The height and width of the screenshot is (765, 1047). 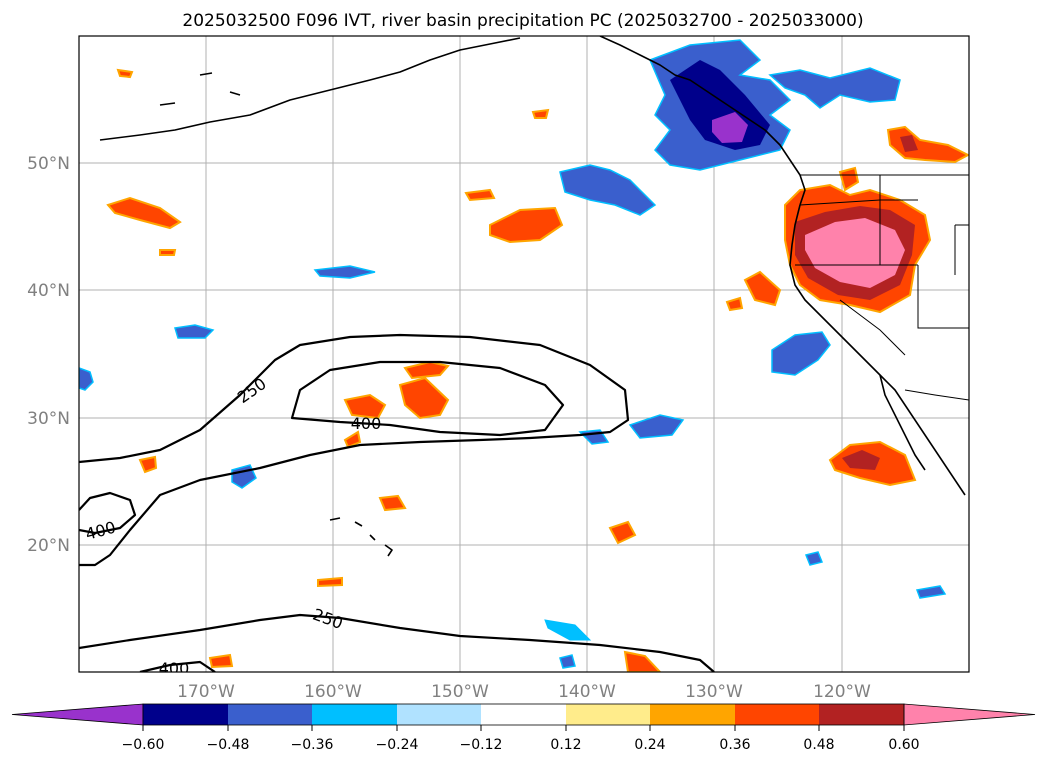 I want to click on pos-anomaly-small-d, so click(x=392, y=503).